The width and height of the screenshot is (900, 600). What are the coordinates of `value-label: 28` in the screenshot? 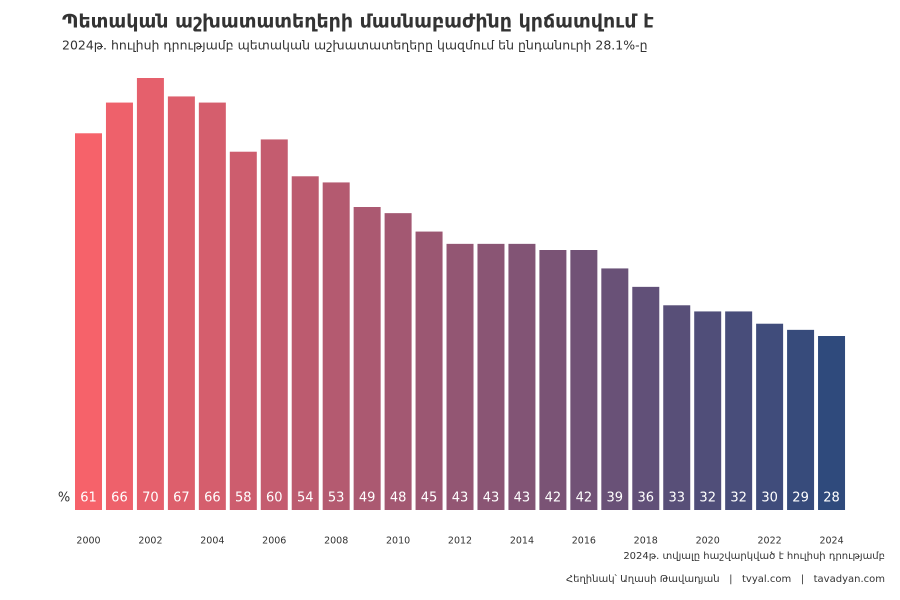 It's located at (831, 498).